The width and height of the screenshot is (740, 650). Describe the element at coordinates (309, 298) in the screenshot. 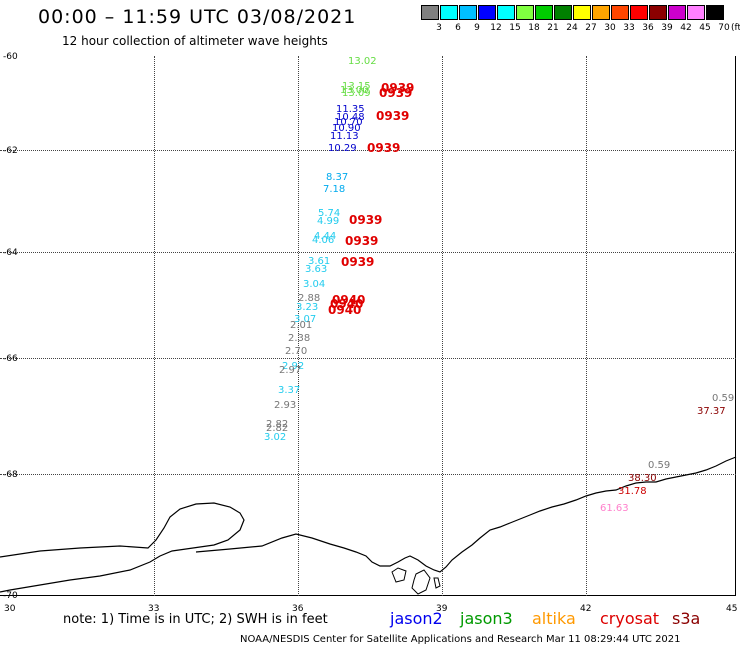

I see `wave-height-label: 2.88` at that location.